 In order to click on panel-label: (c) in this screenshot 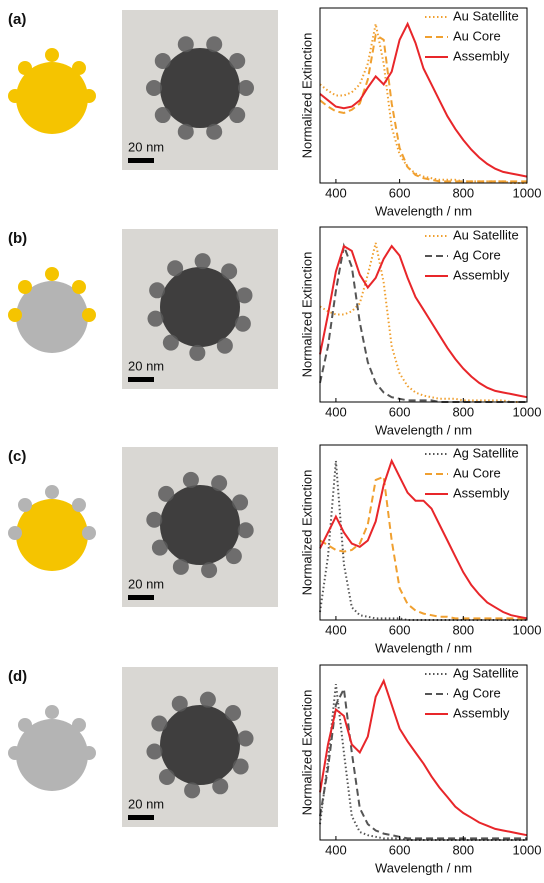, I will do `click(17, 456)`.